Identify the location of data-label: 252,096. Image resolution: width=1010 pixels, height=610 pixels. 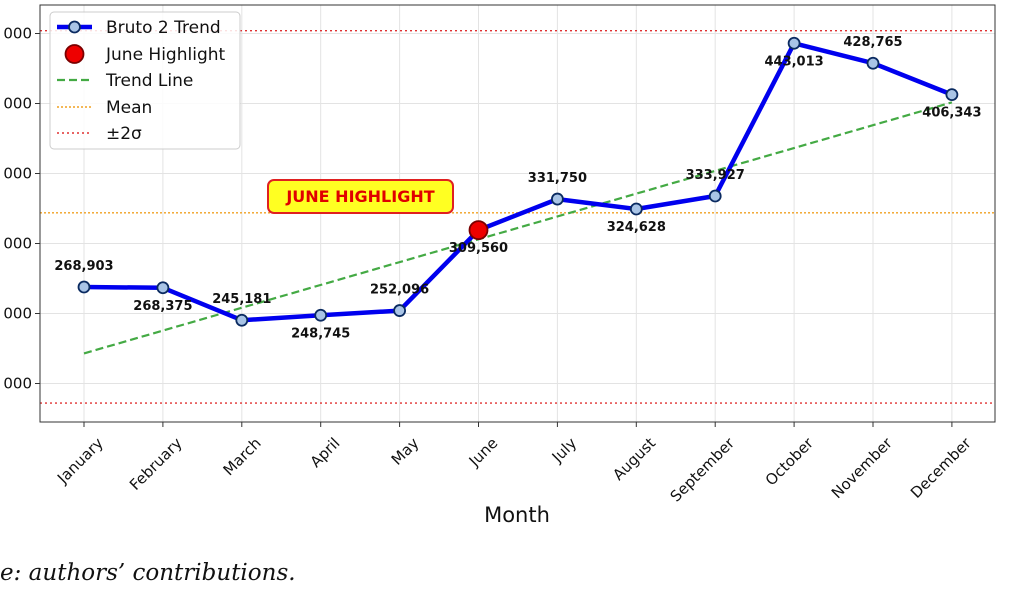
(399, 290).